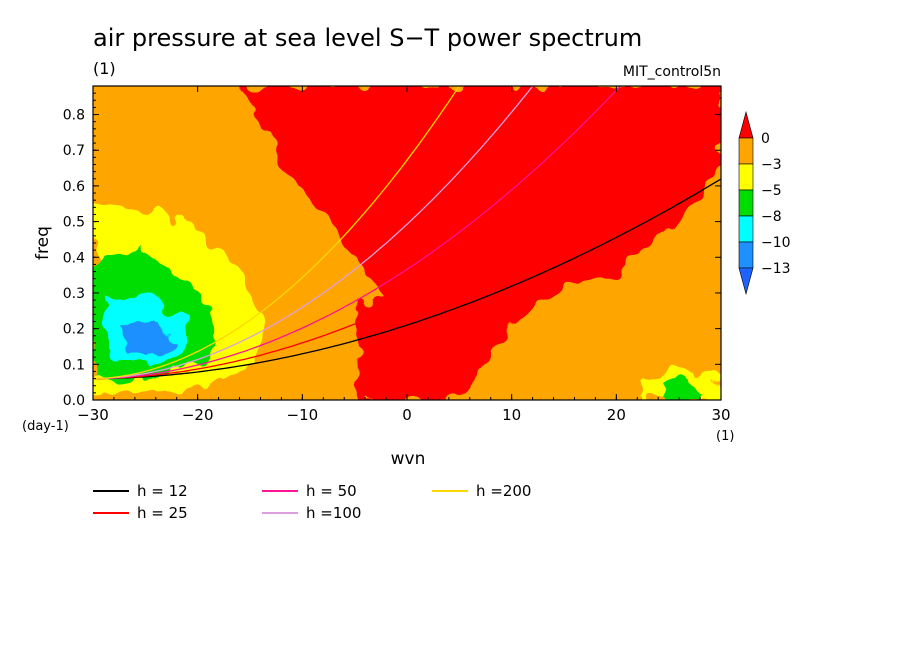 Image resolution: width=904 pixels, height=654 pixels. Describe the element at coordinates (408, 459) in the screenshot. I see `x-axis-label: wvn` at that location.